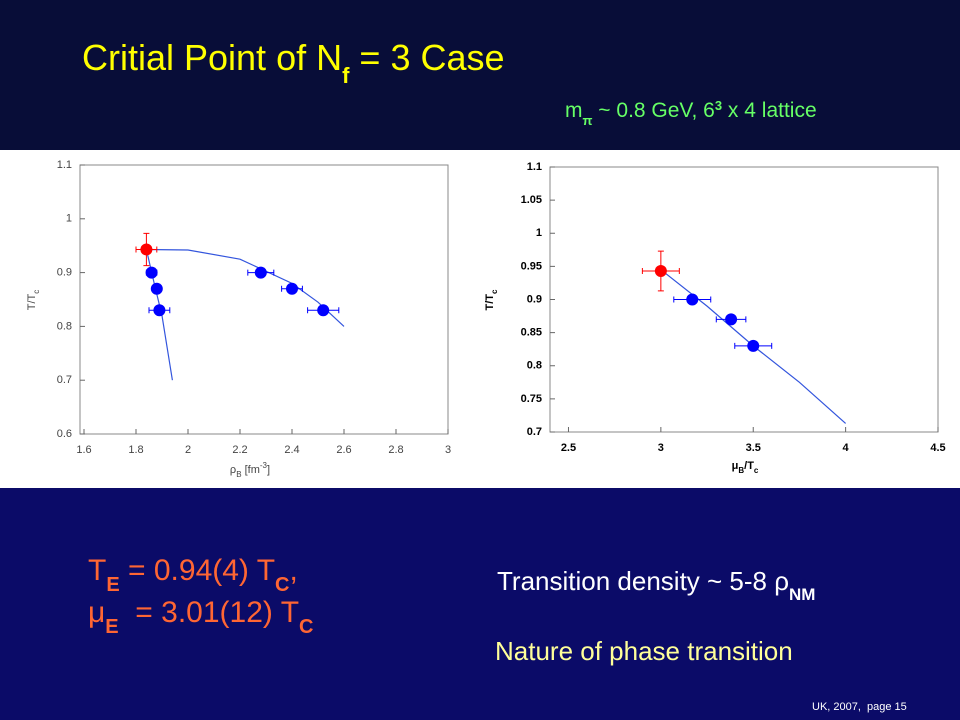 The height and width of the screenshot is (720, 960). I want to click on result-part: ,, so click(294, 570).